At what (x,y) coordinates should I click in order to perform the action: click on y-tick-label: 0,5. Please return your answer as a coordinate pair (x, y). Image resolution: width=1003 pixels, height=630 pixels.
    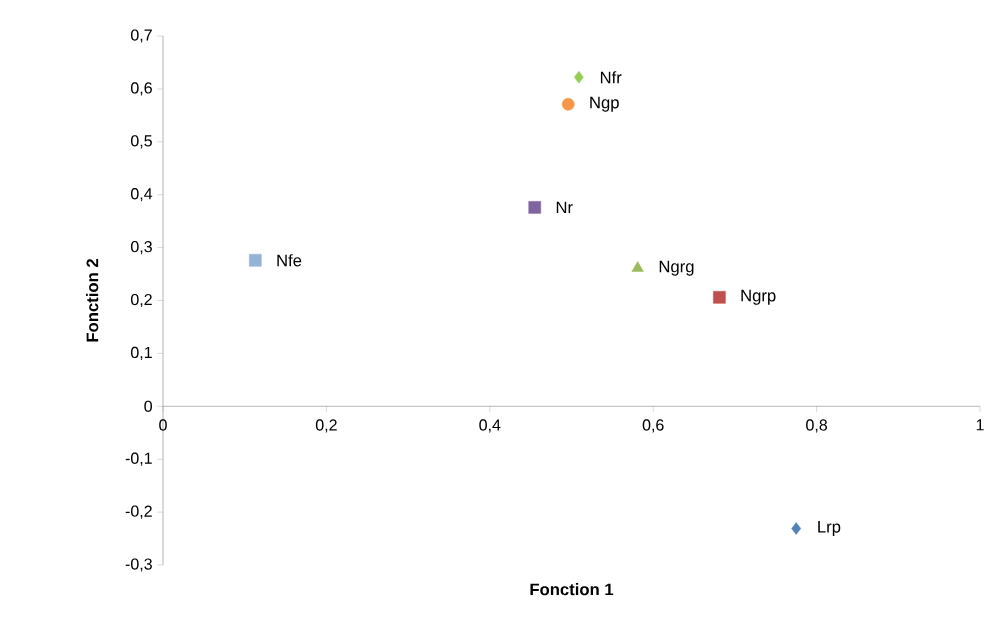
    Looking at the image, I should click on (141, 142).